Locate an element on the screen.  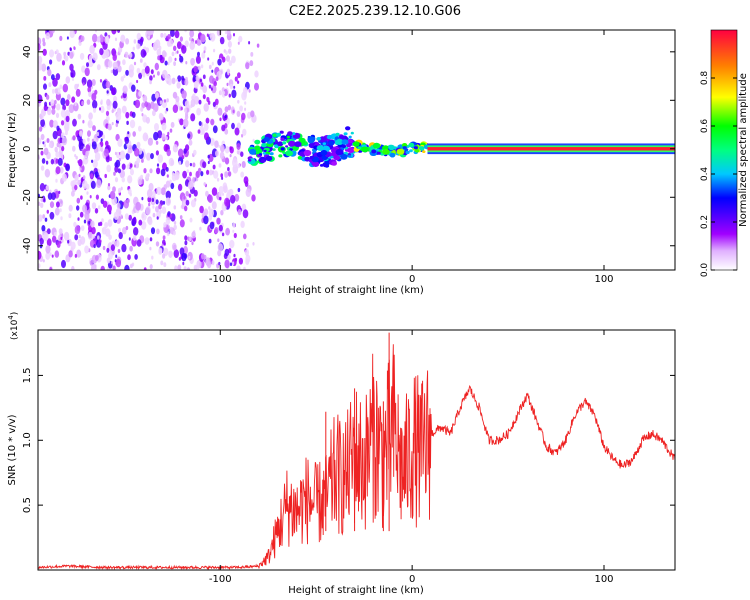
snr-multiplier: (x104) is located at coordinates (13, 326).